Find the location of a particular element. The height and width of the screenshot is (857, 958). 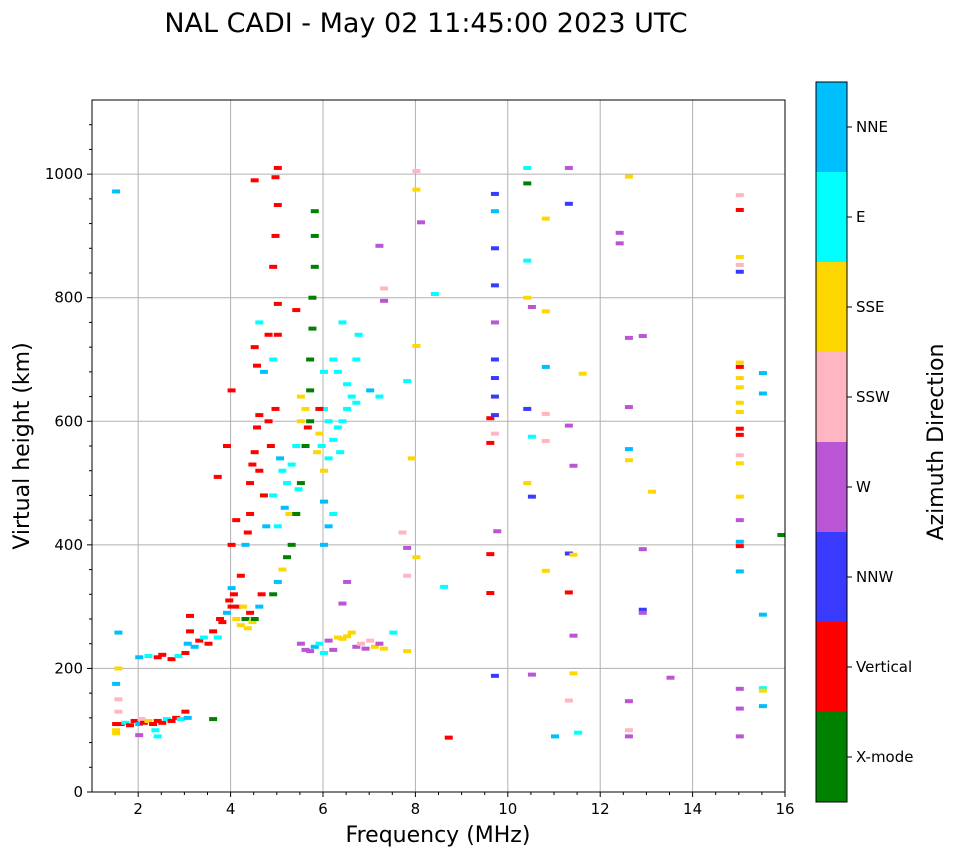

x-tick-label: 4 is located at coordinates (231, 809).